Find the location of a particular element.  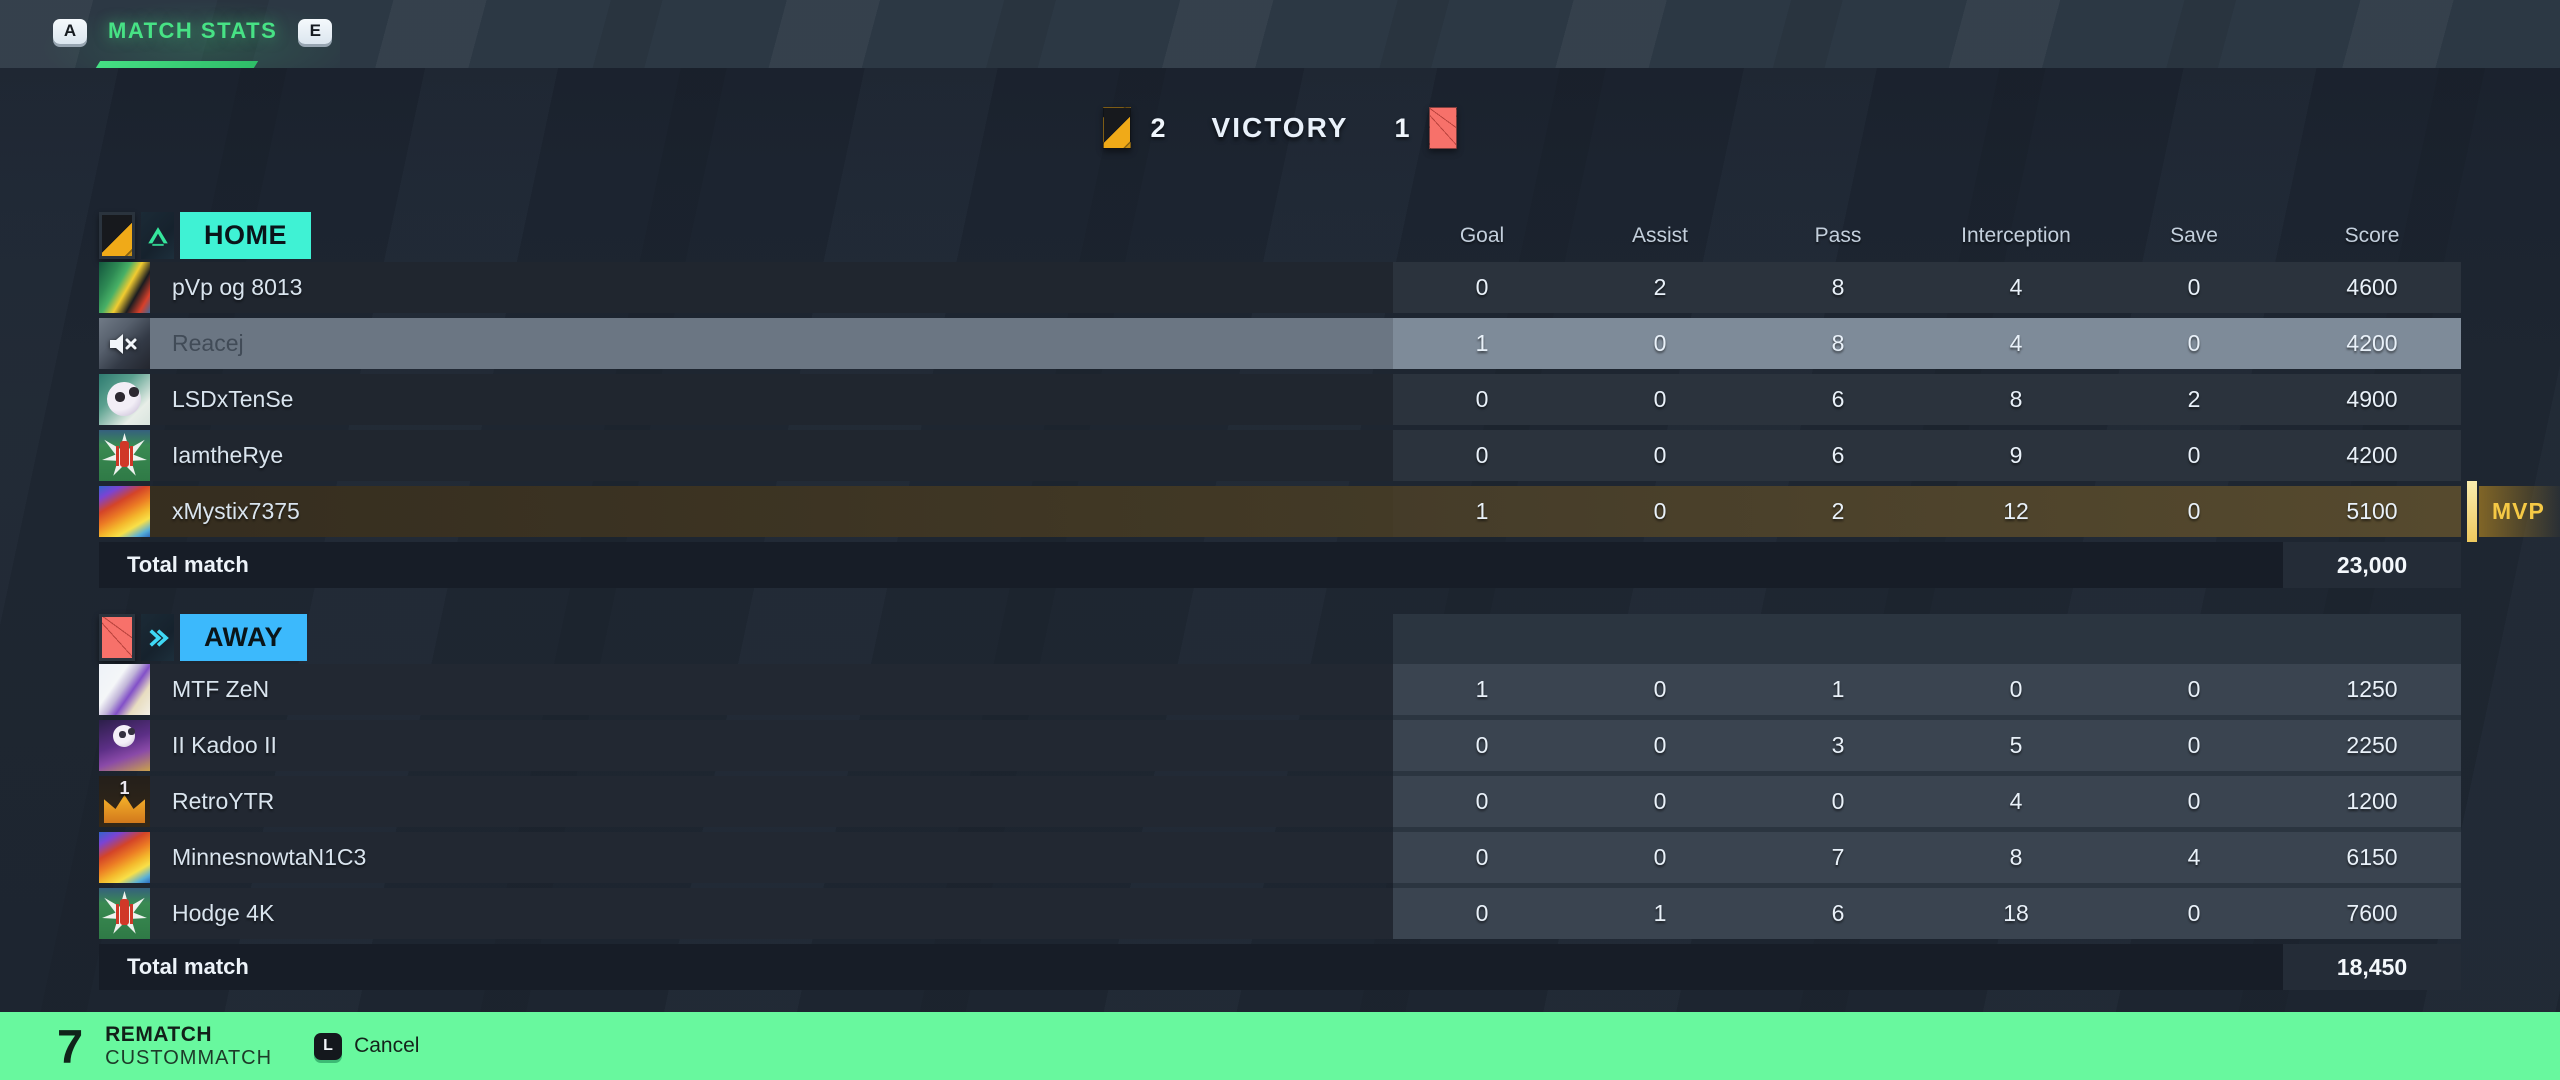

scoreboard: 2 VICTORY 1 is located at coordinates (1280, 128).